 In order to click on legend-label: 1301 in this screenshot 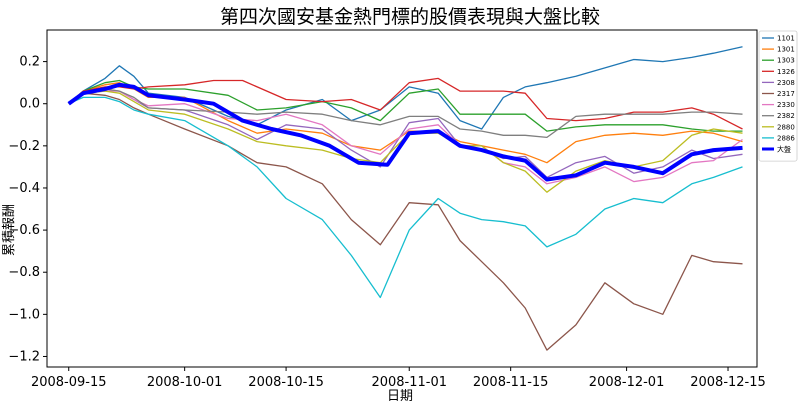, I will do `click(786, 50)`.